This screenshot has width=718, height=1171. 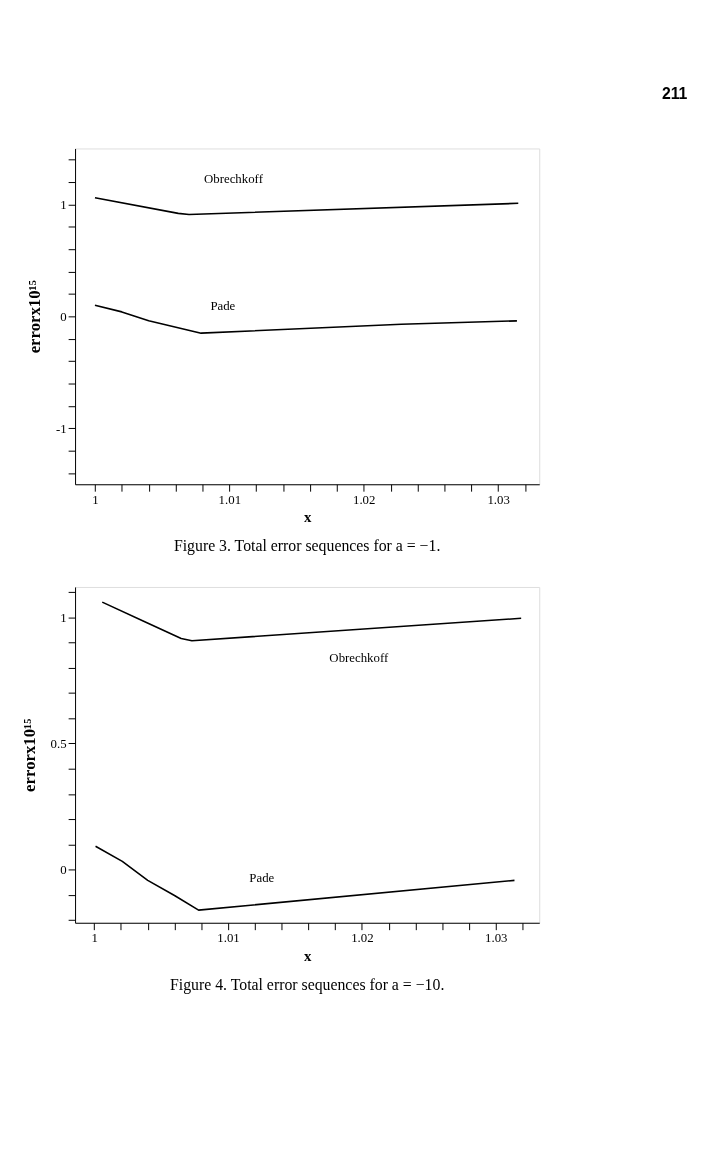 What do you see at coordinates (234, 178) in the screenshot?
I see `text: Obrechkoff` at bounding box center [234, 178].